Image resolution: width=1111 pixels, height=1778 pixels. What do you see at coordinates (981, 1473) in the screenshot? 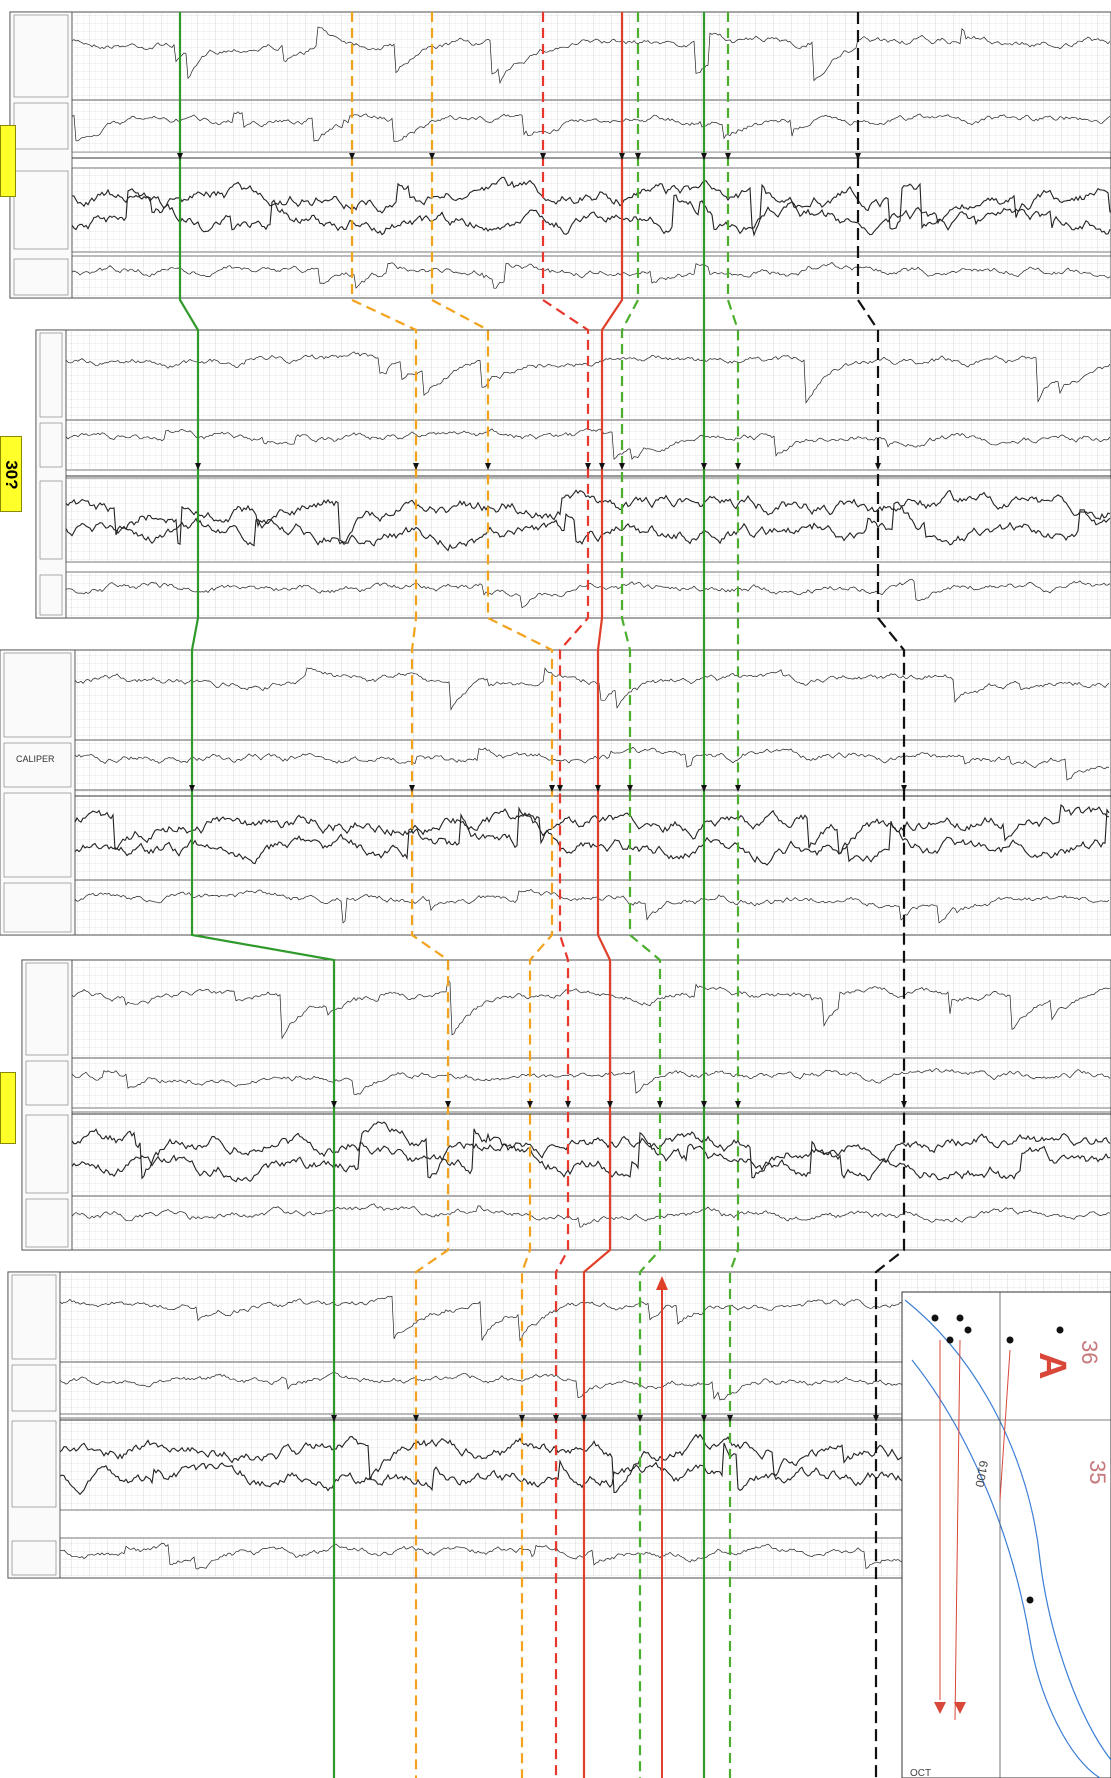
I see `map-contour-label: 6100` at bounding box center [981, 1473].